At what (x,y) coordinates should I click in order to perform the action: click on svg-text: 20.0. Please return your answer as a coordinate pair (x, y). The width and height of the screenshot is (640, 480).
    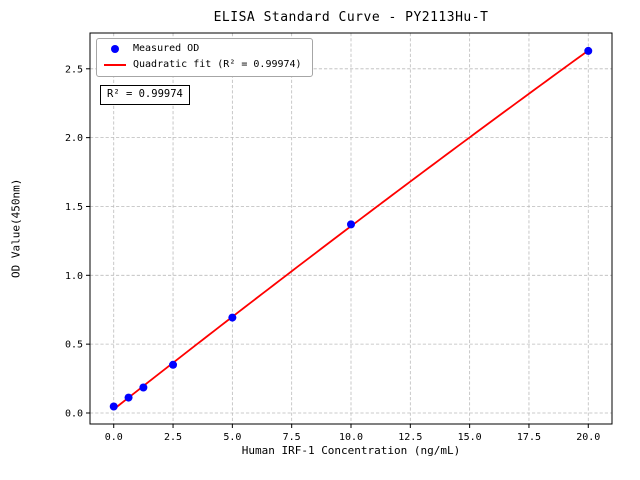
    Looking at the image, I should click on (588, 437).